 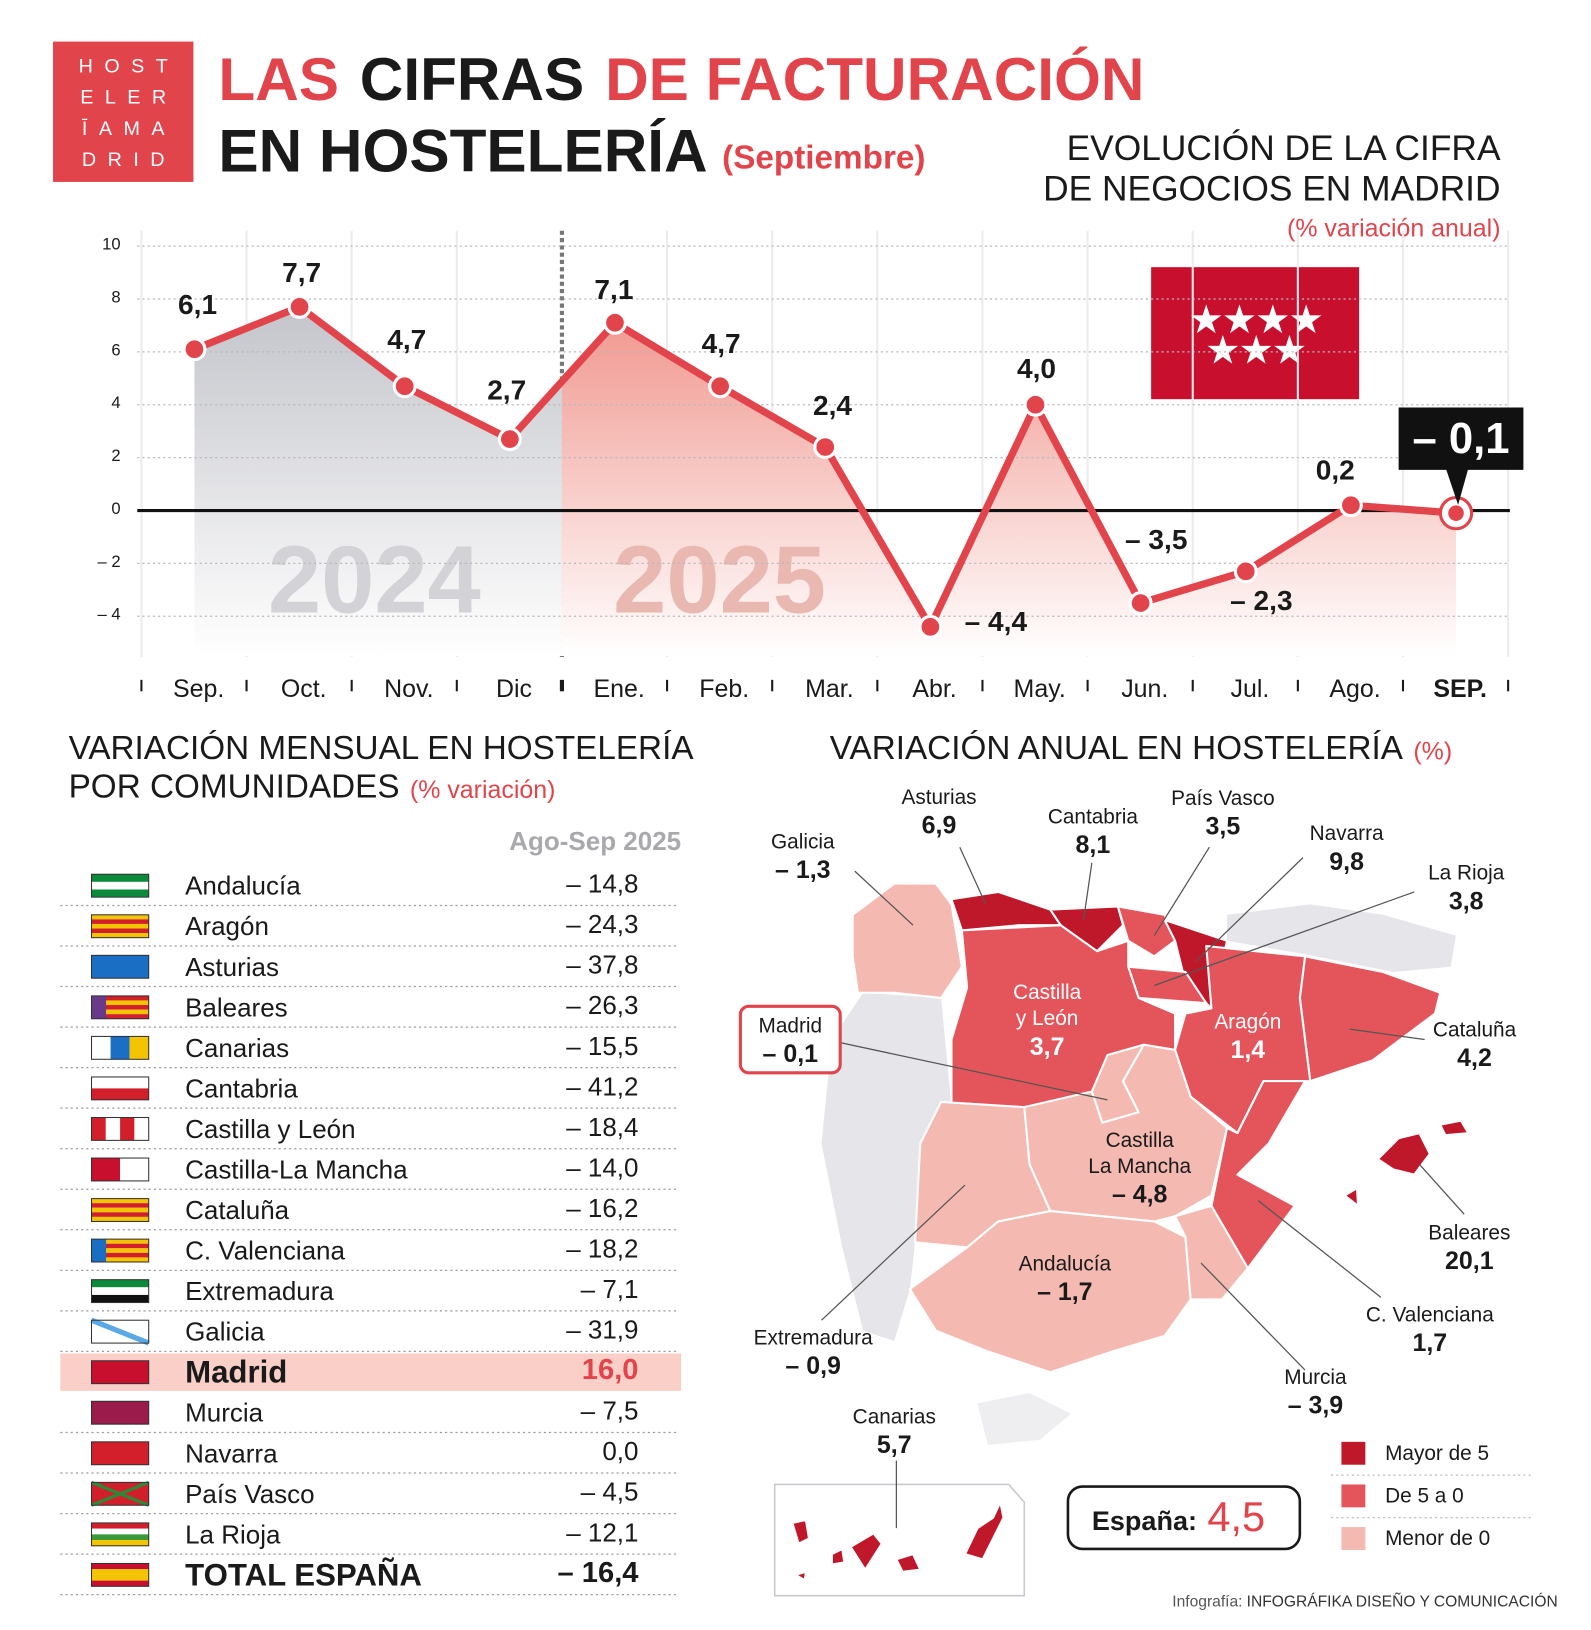 I want to click on row-highlight, so click(x=371, y=1372).